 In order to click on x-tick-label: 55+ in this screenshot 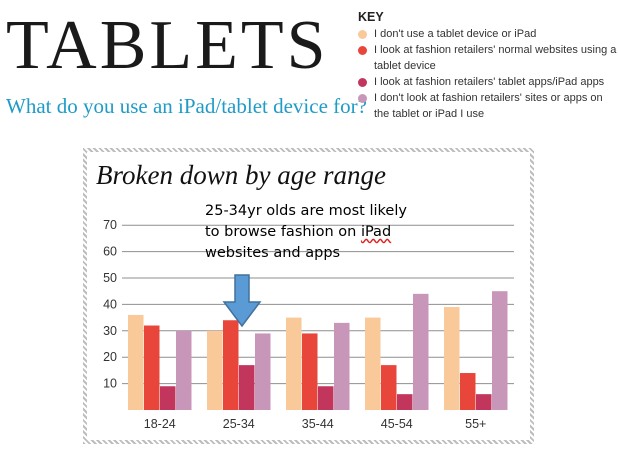, I will do `click(475, 424)`.